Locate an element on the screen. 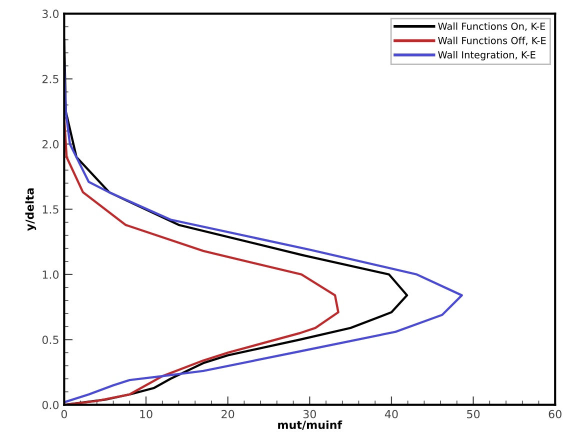 Image resolution: width=563 pixels, height=441 pixels. y-tick-label: 0.0 is located at coordinates (50, 405).